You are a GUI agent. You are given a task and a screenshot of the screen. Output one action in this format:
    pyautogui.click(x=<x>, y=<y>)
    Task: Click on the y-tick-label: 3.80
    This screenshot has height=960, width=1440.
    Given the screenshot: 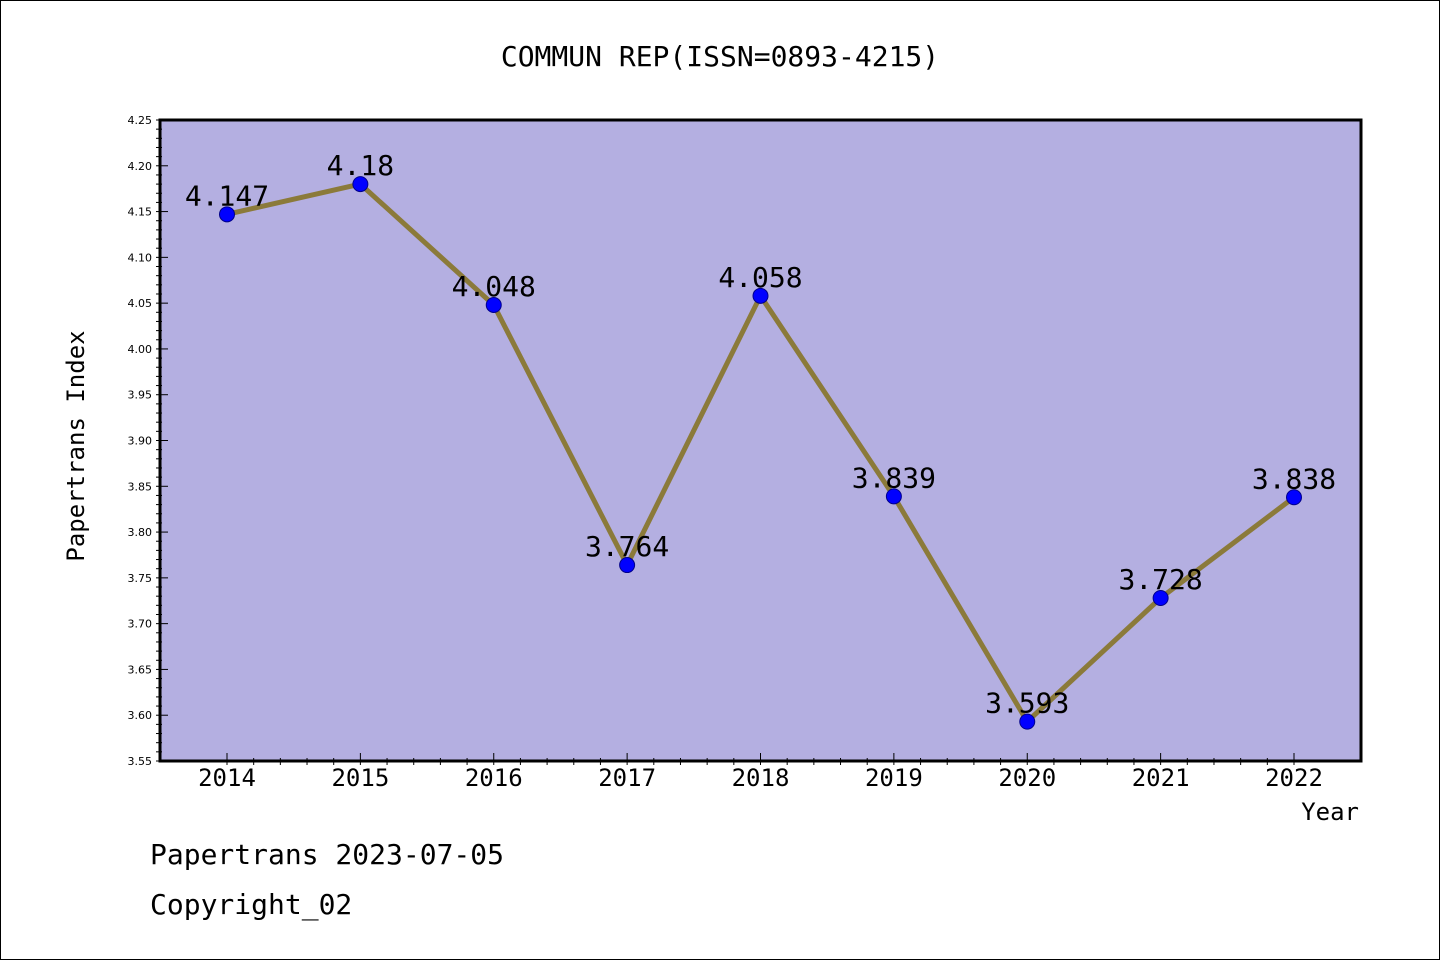 What is the action you would take?
    pyautogui.click(x=140, y=532)
    